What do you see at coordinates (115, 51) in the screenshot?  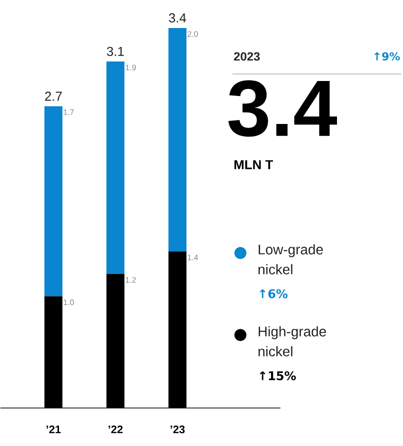 I see `total-label: 3.1` at bounding box center [115, 51].